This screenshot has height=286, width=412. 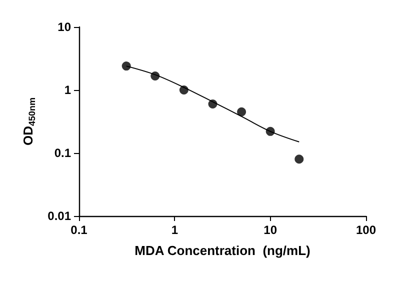 What do you see at coordinates (29, 121) in the screenshot?
I see `y-axis-title: OD450nm` at bounding box center [29, 121].